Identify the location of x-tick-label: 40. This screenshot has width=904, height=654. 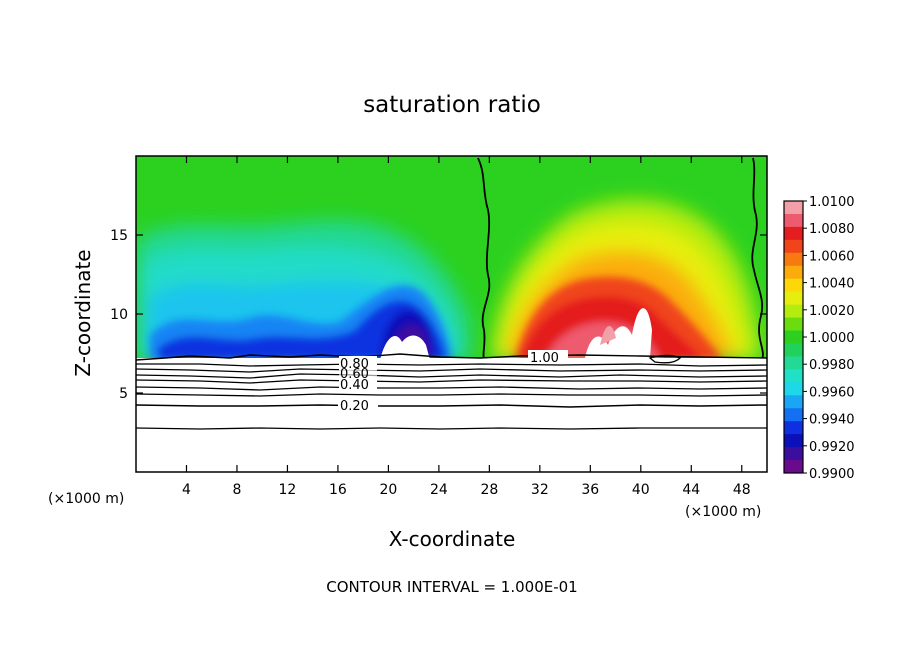
(641, 490).